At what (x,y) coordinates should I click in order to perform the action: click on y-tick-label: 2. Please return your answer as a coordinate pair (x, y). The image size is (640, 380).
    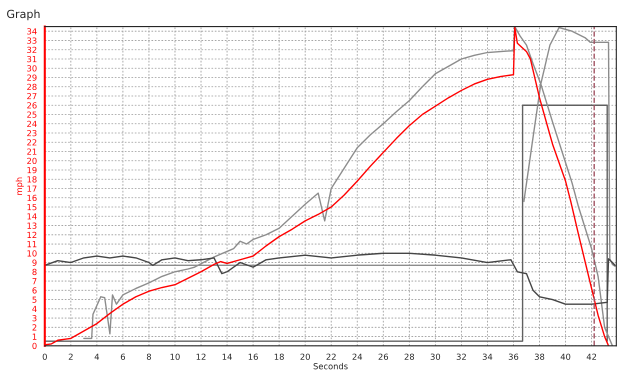
    Looking at the image, I should click on (34, 327).